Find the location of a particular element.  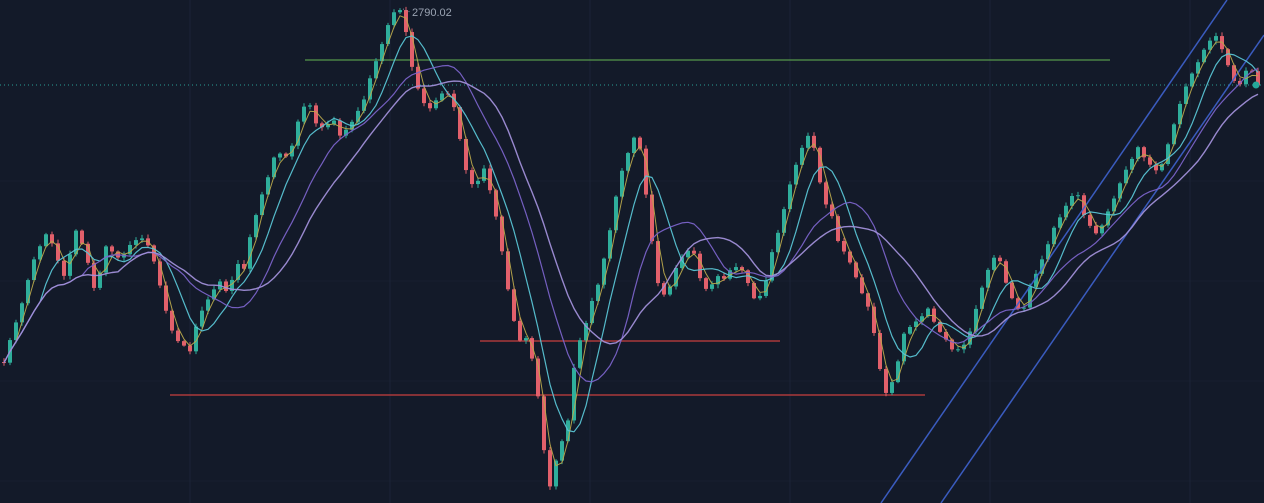

current-price-marker is located at coordinates (1256, 85).